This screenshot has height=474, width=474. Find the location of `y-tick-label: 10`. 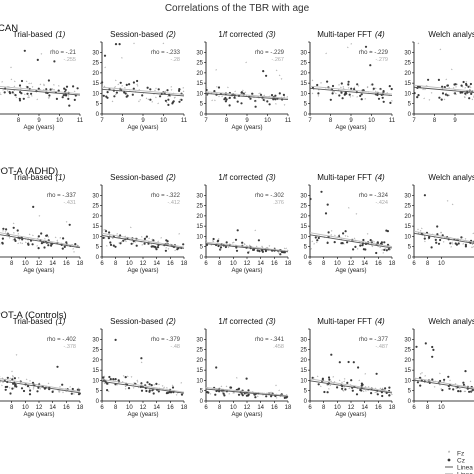

y-tick-label: 10 is located at coordinates (199, 237).